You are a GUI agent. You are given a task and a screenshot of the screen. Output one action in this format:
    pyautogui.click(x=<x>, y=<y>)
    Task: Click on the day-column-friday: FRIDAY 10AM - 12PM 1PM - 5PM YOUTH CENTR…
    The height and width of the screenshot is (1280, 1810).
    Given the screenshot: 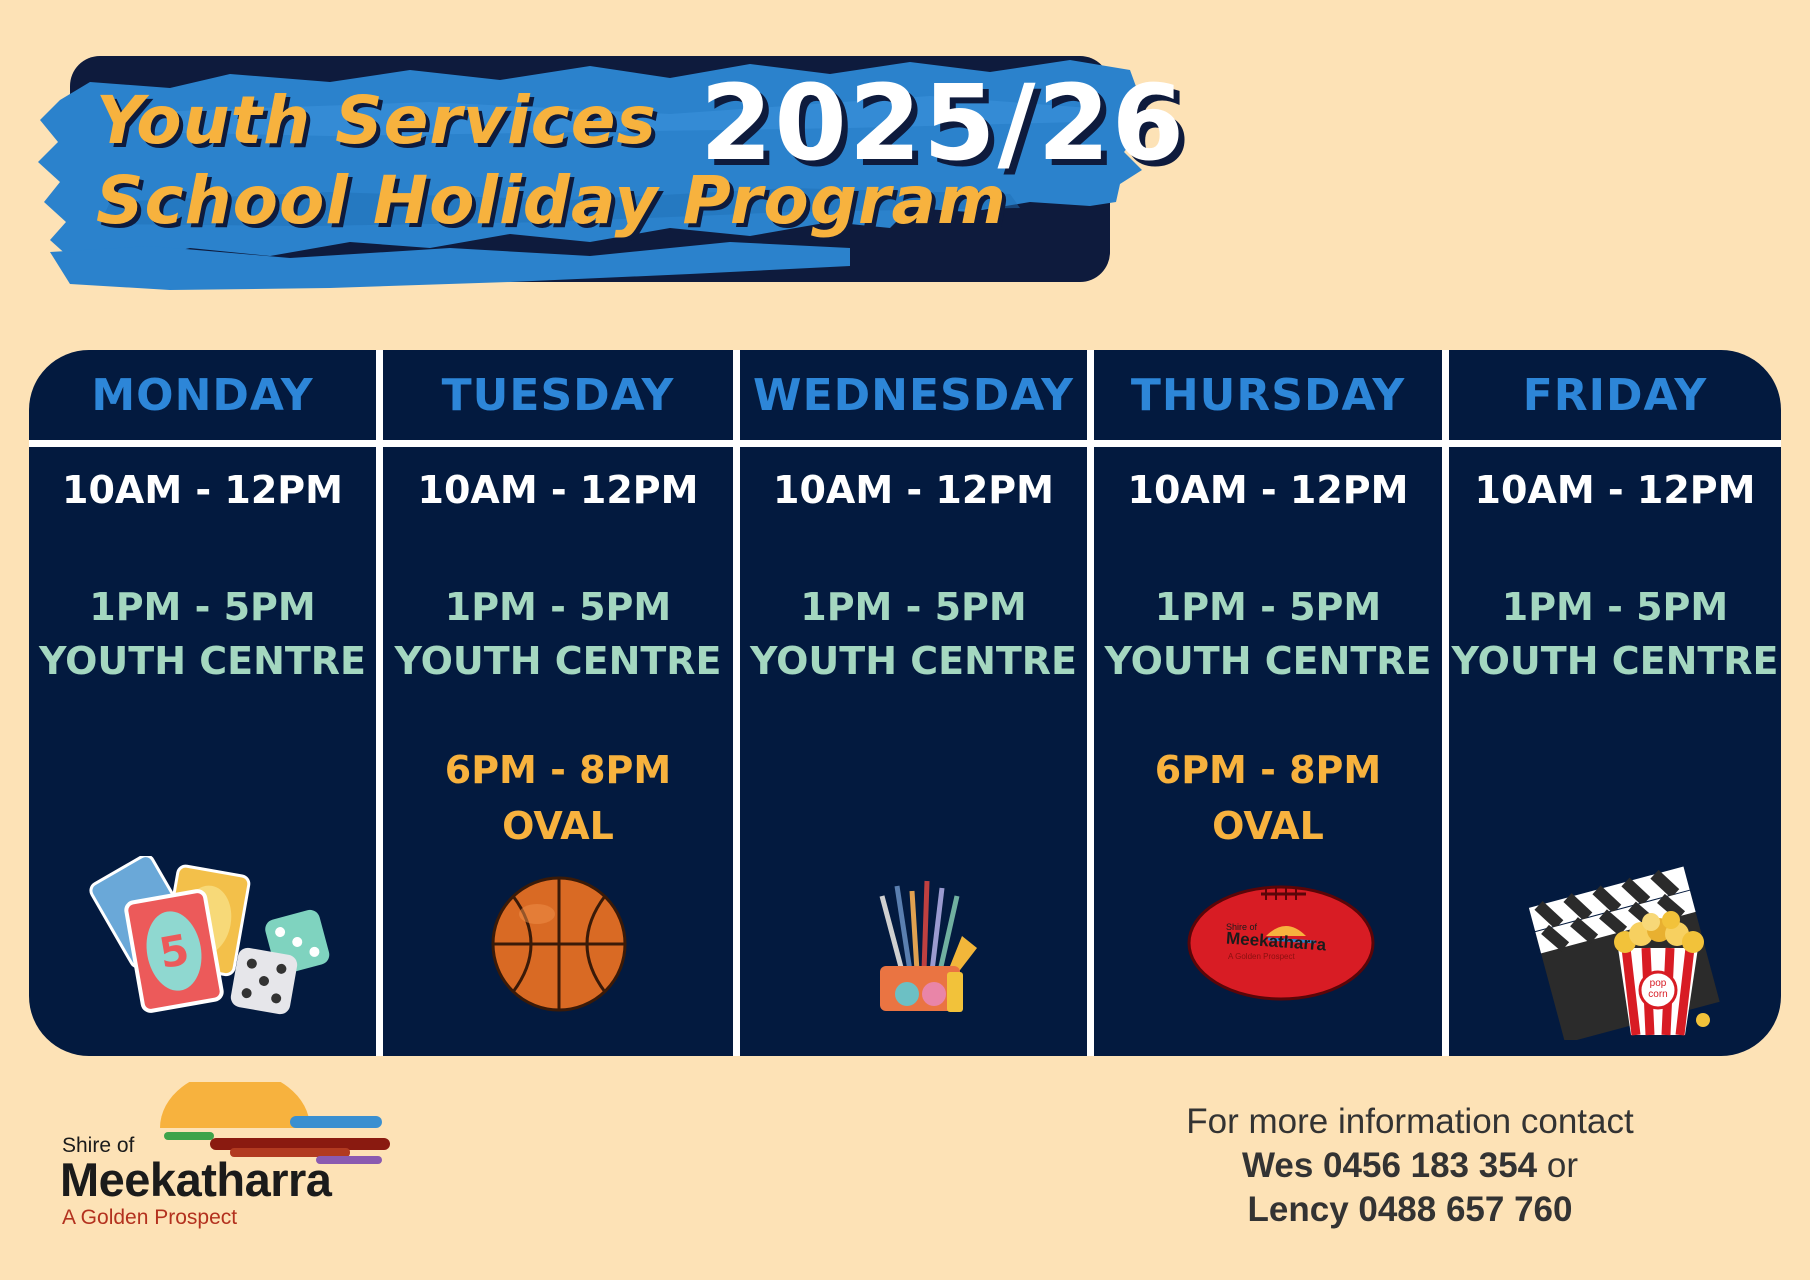 What is the action you would take?
    pyautogui.click(x=1615, y=703)
    